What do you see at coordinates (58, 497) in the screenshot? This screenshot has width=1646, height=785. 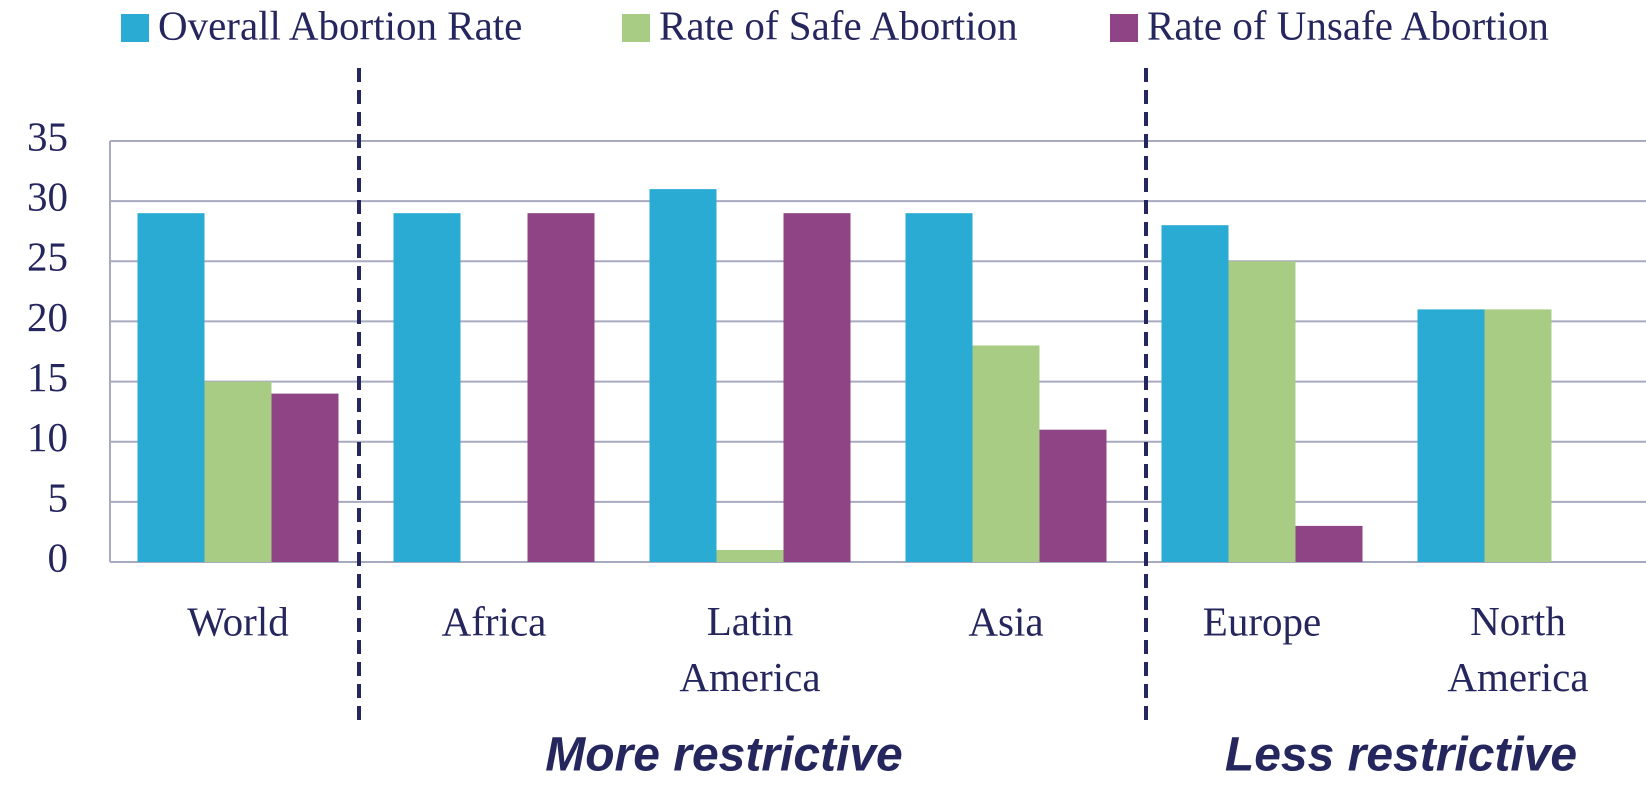 I see `y-tick-label: 5` at bounding box center [58, 497].